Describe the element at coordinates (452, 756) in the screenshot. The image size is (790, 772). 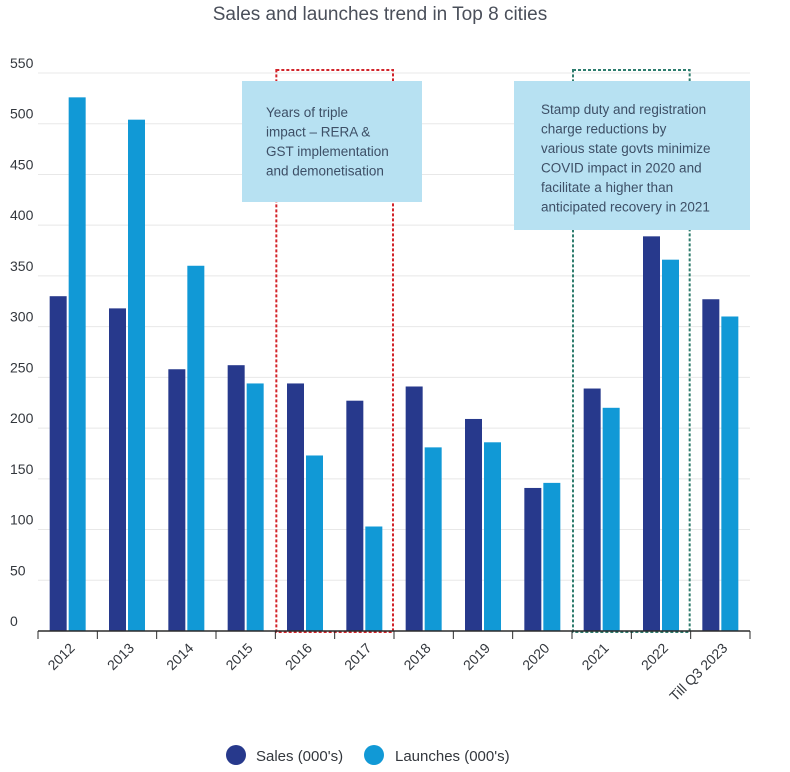
I see `legend-label-1: Launches (000's)` at that location.